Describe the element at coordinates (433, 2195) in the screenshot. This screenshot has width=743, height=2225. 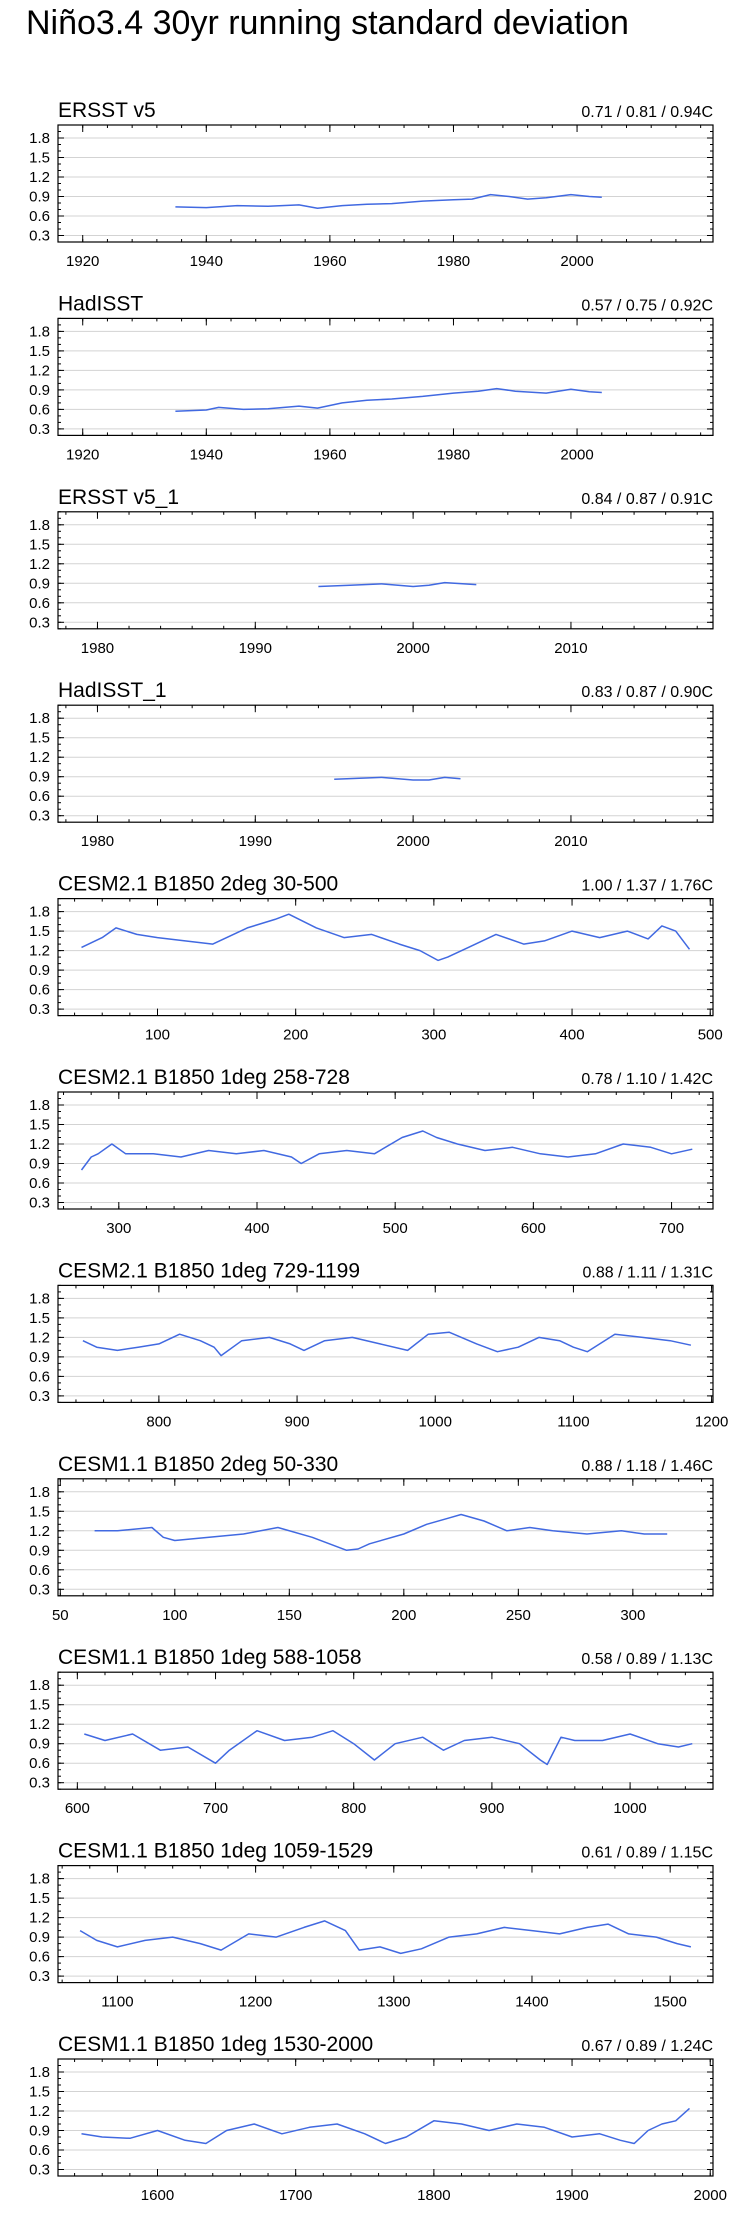
I see `x-tick-label: 1800` at that location.